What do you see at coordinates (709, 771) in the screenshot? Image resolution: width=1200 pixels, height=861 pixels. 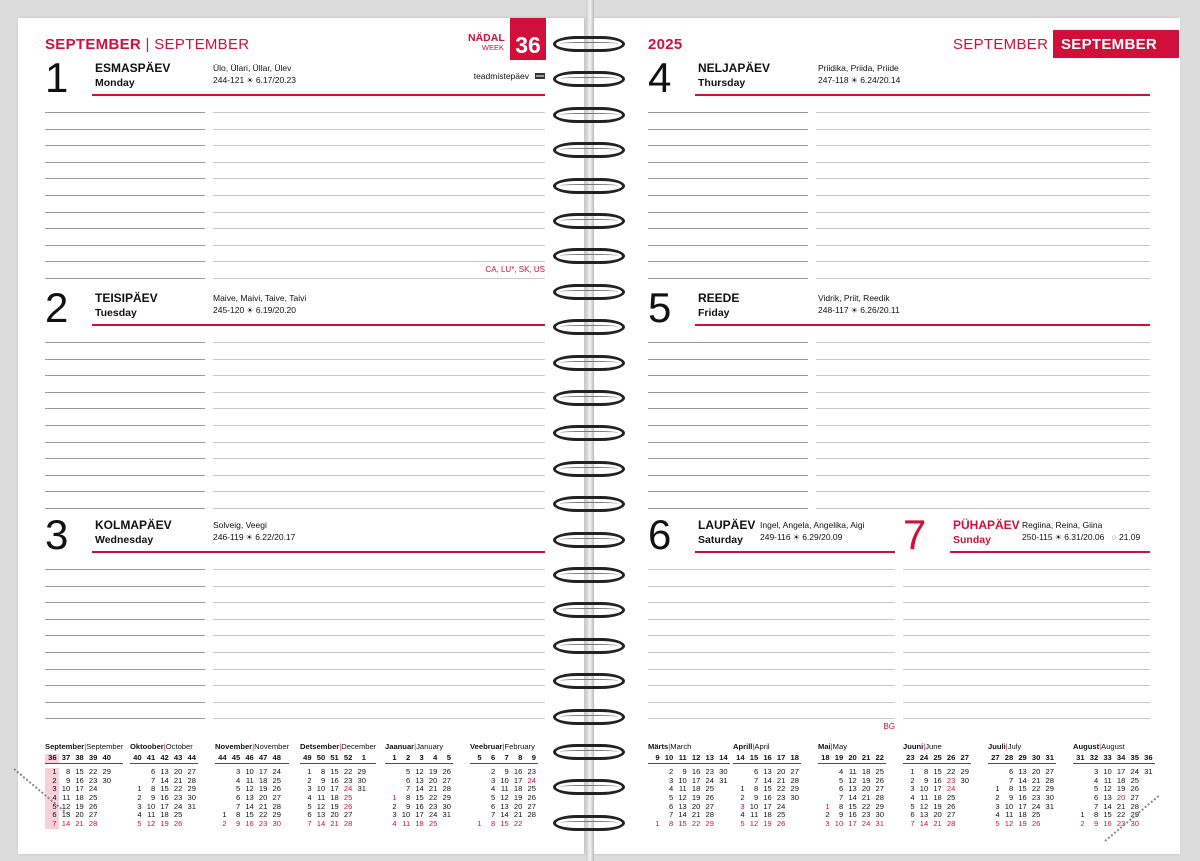 I see `calendar-day: 23` at bounding box center [709, 771].